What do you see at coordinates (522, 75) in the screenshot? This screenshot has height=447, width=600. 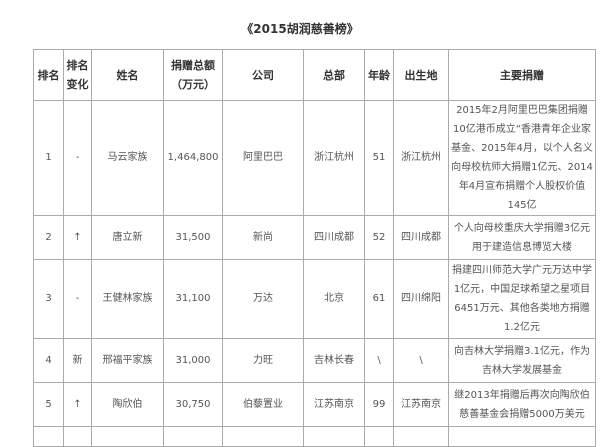 I see `header-donation: 主要捐赠` at bounding box center [522, 75].